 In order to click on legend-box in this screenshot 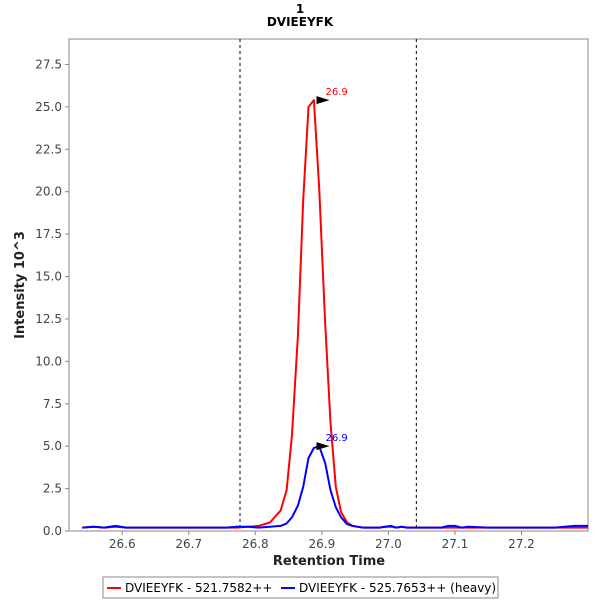, I will do `click(300, 587)`.